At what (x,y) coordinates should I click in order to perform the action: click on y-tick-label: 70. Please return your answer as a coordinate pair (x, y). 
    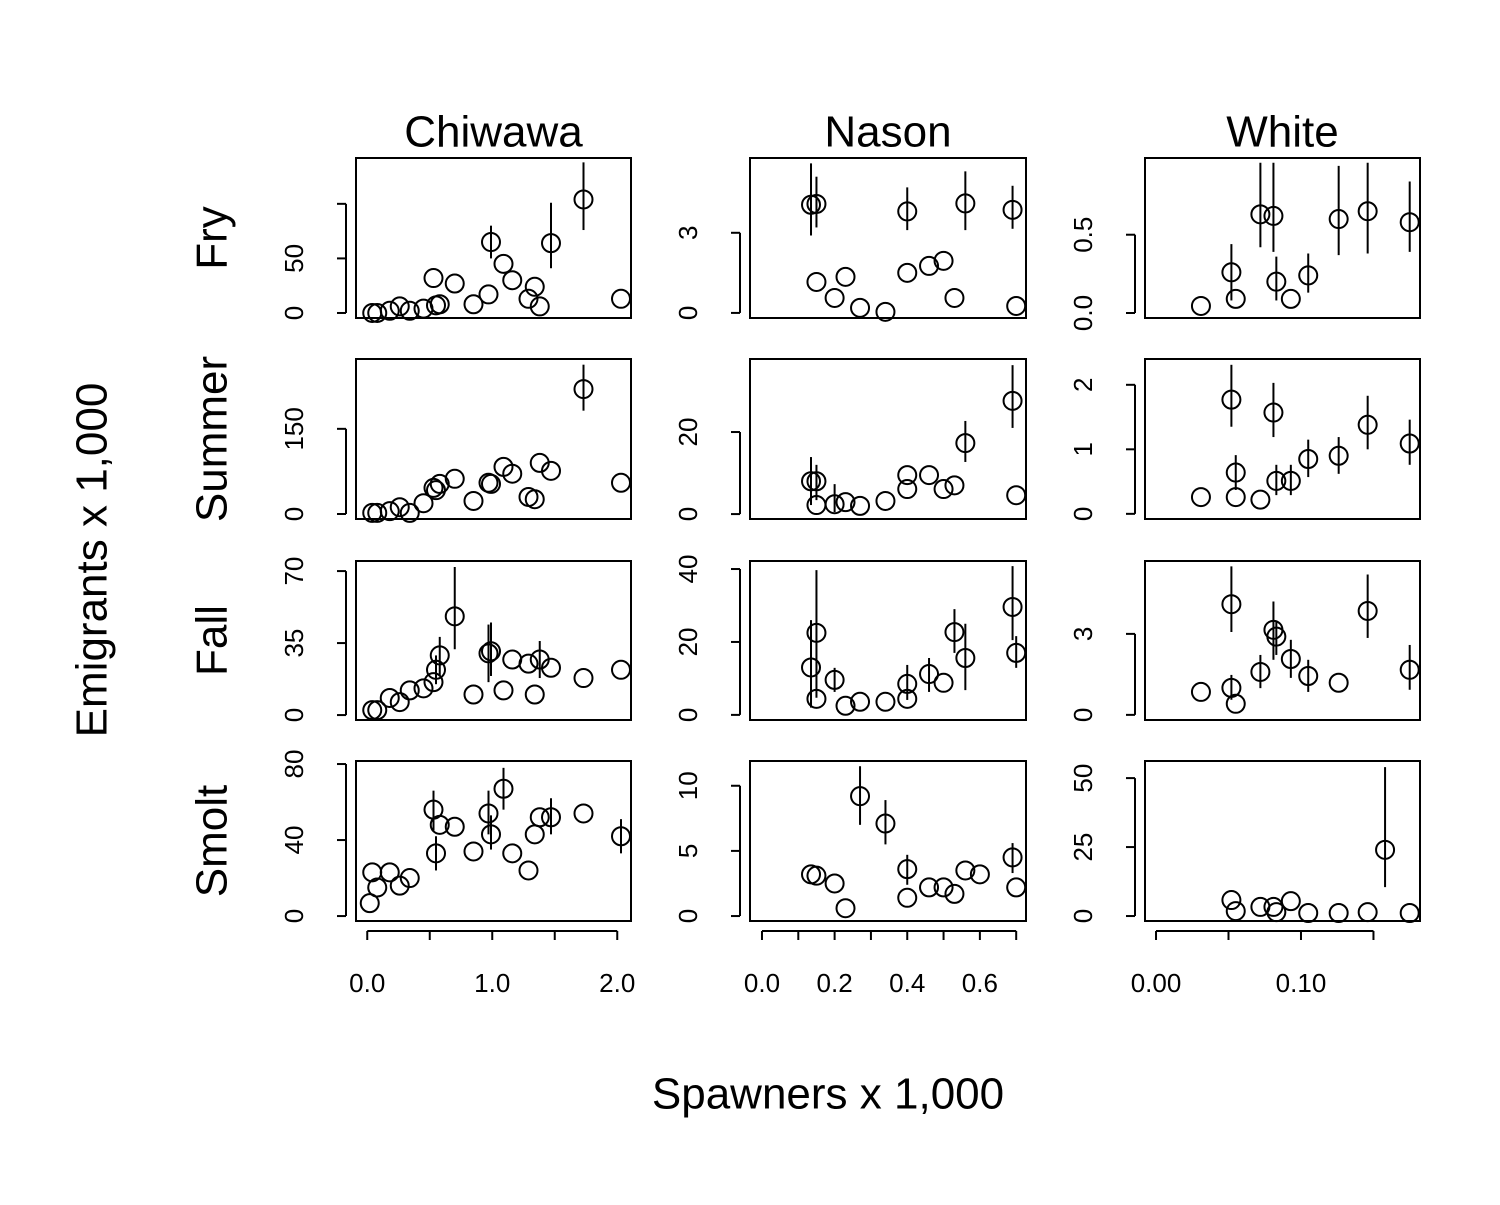
    Looking at the image, I should click on (294, 571).